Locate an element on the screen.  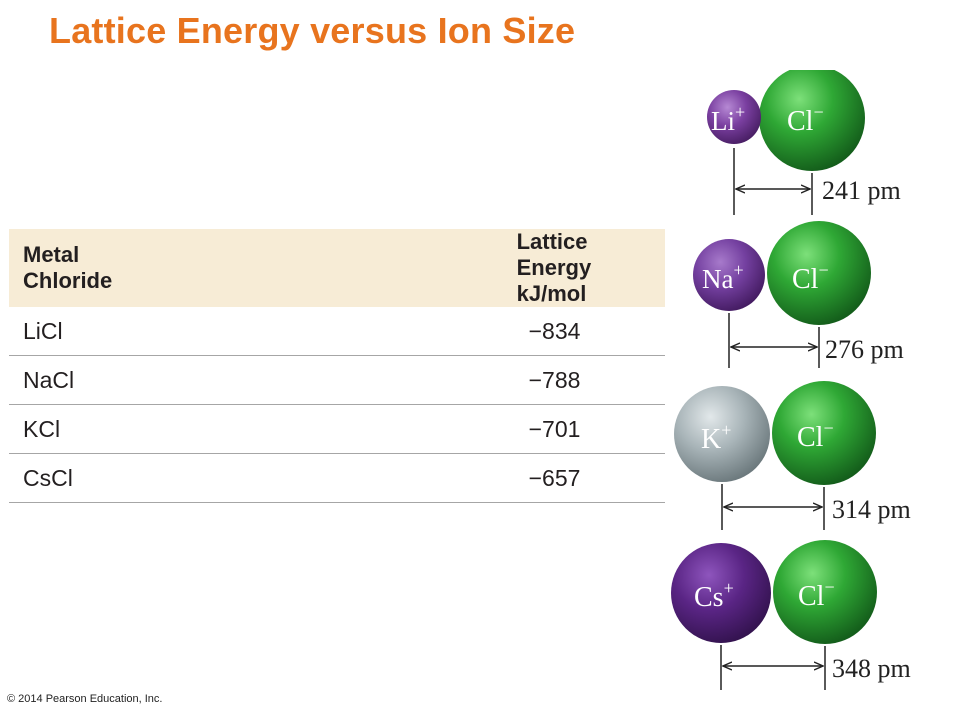
cation-label: K+ is located at coordinates (716, 437).